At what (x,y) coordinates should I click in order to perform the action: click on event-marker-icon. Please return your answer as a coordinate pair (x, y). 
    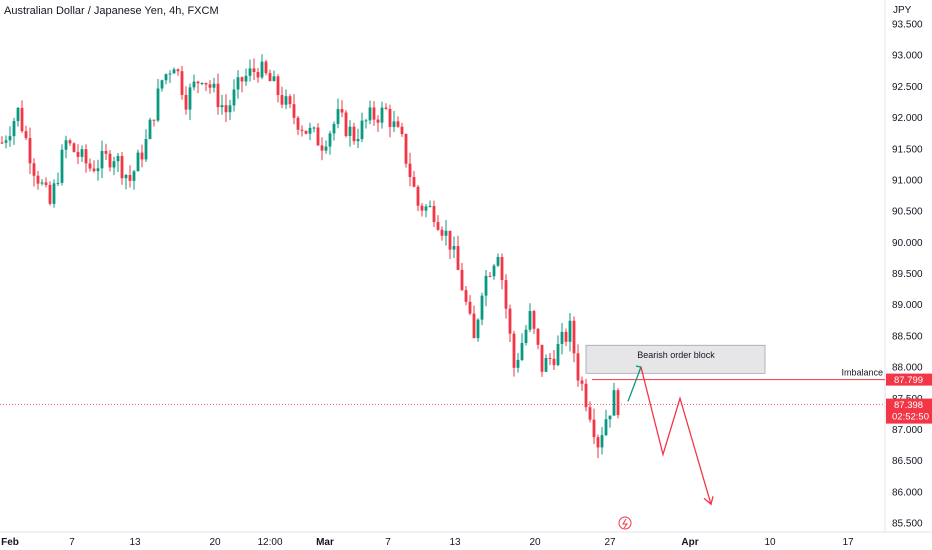
    Looking at the image, I should click on (625, 523).